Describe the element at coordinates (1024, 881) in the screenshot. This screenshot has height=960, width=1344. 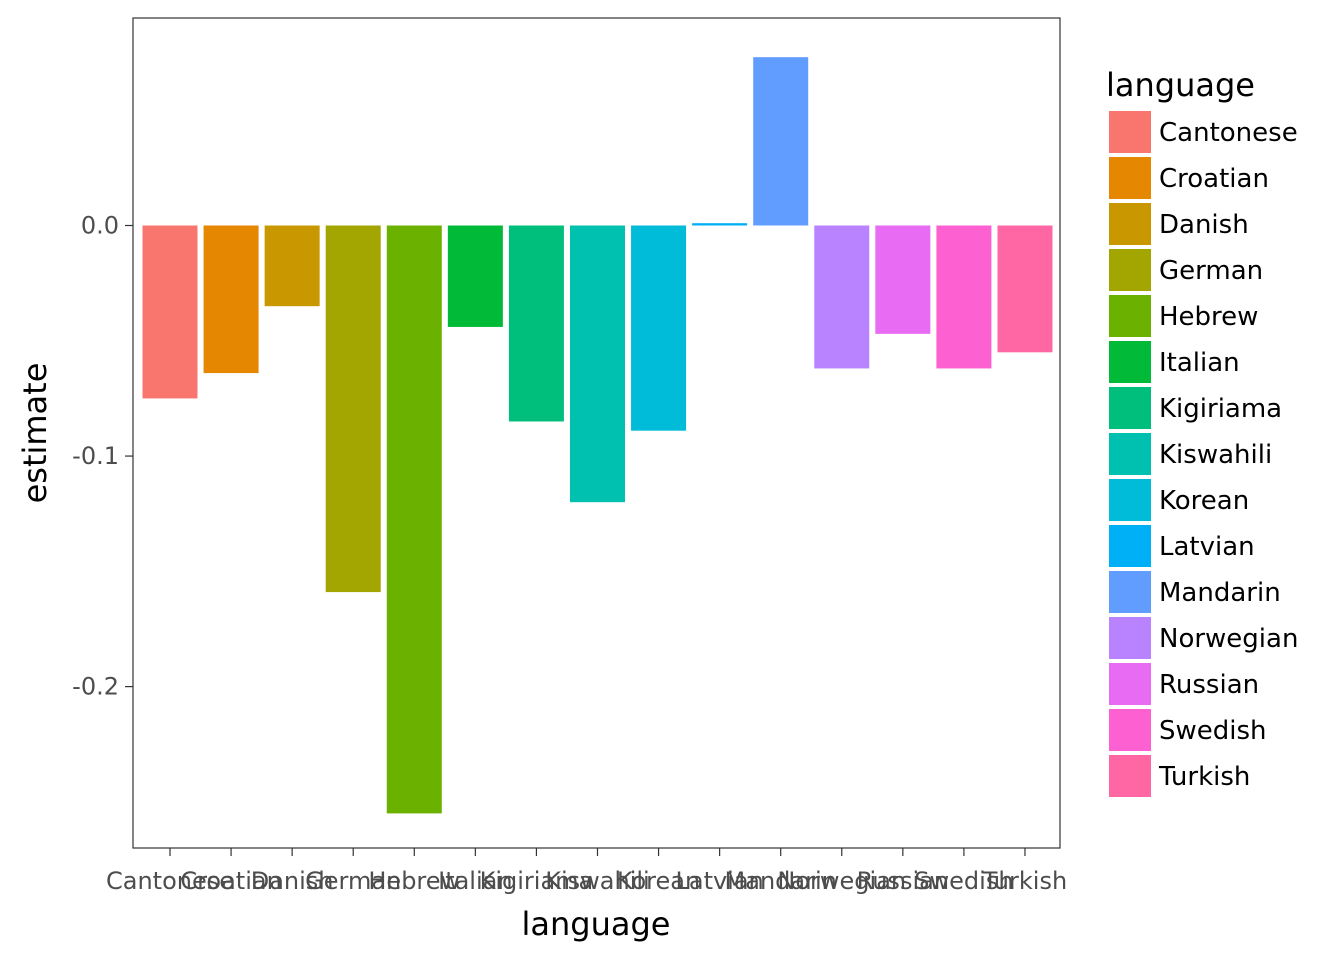
I see `x-tick-label-turkish: Turkish` at that location.